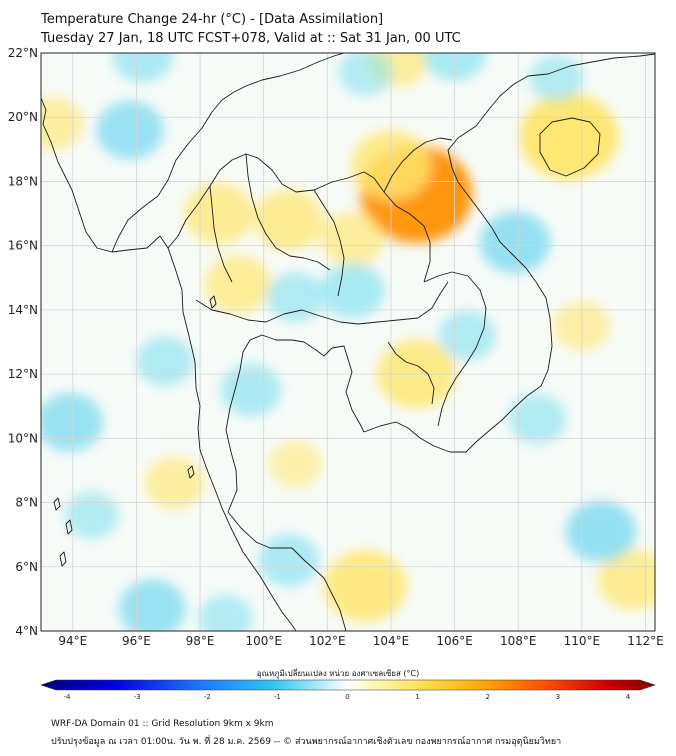  Describe the element at coordinates (645, 641) in the screenshot. I see `lon-tick-label: 112°E` at that location.